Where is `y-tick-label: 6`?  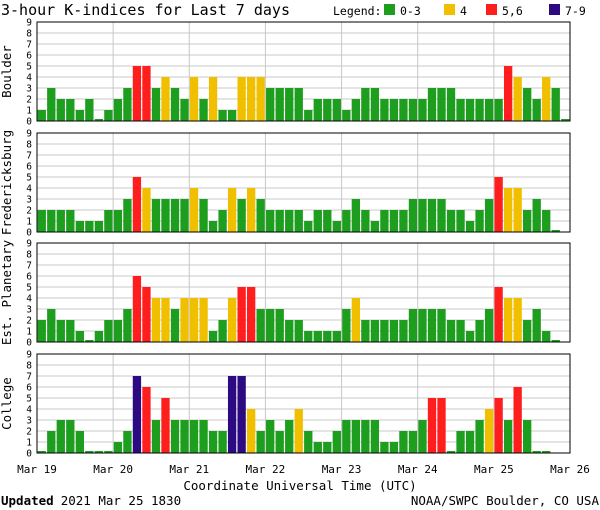
y-tick-label: 6 is located at coordinates (29, 277).